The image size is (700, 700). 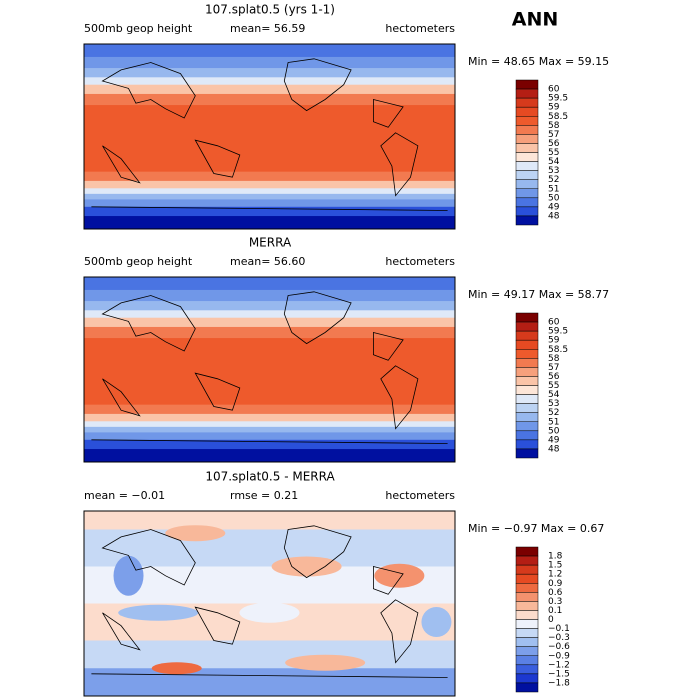 I want to click on colorbar-label: 0.9, so click(x=555, y=584).